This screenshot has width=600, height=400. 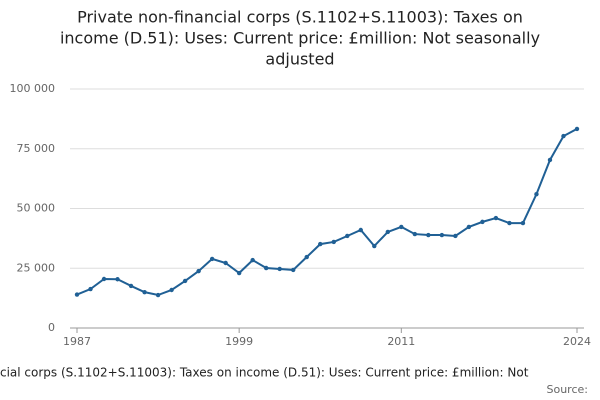 I want to click on x-tick-label: 2024, so click(x=577, y=341).